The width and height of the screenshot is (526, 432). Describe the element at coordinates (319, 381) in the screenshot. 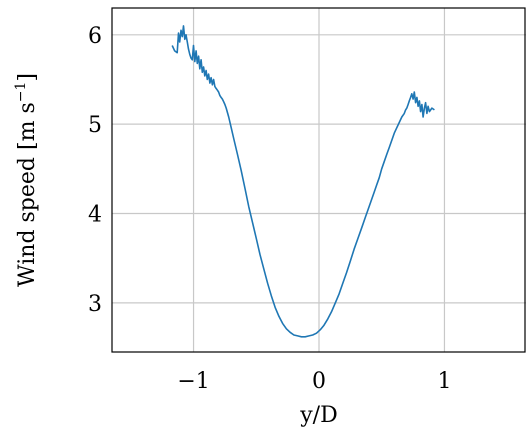

I see `x-tick-label: 0` at that location.